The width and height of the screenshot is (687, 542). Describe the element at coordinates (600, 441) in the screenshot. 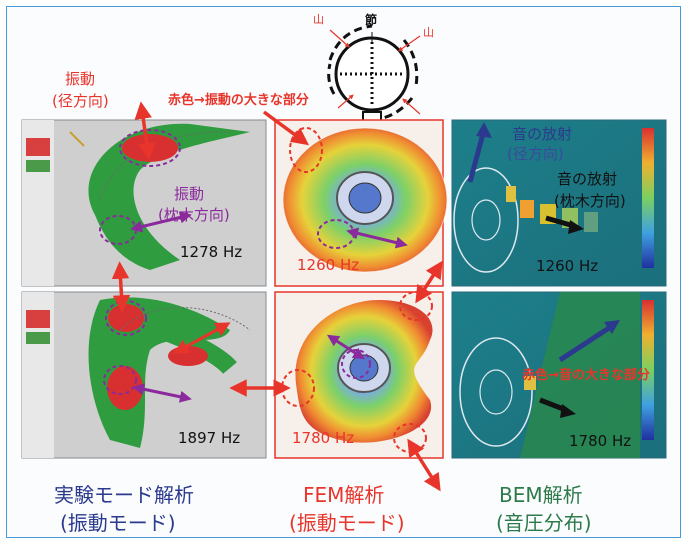

I see `freq-bem-bottom: 1780 Hz` at that location.